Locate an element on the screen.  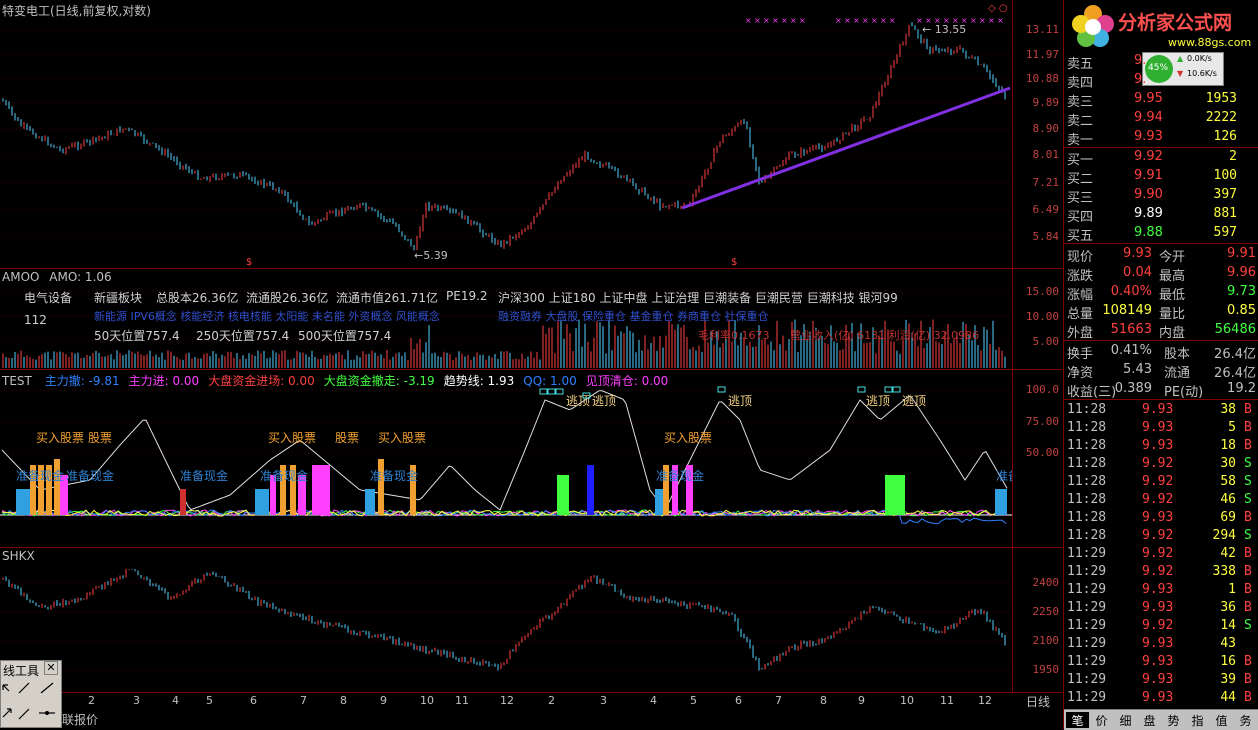
hline-tool-icon is located at coordinates (47, 713).